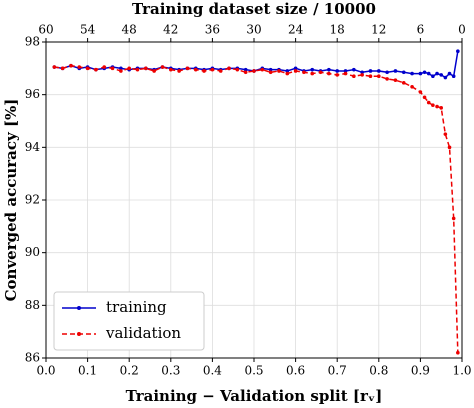  Describe the element at coordinates (32, 252) in the screenshot. I see `y-tick-label: 90` at that location.